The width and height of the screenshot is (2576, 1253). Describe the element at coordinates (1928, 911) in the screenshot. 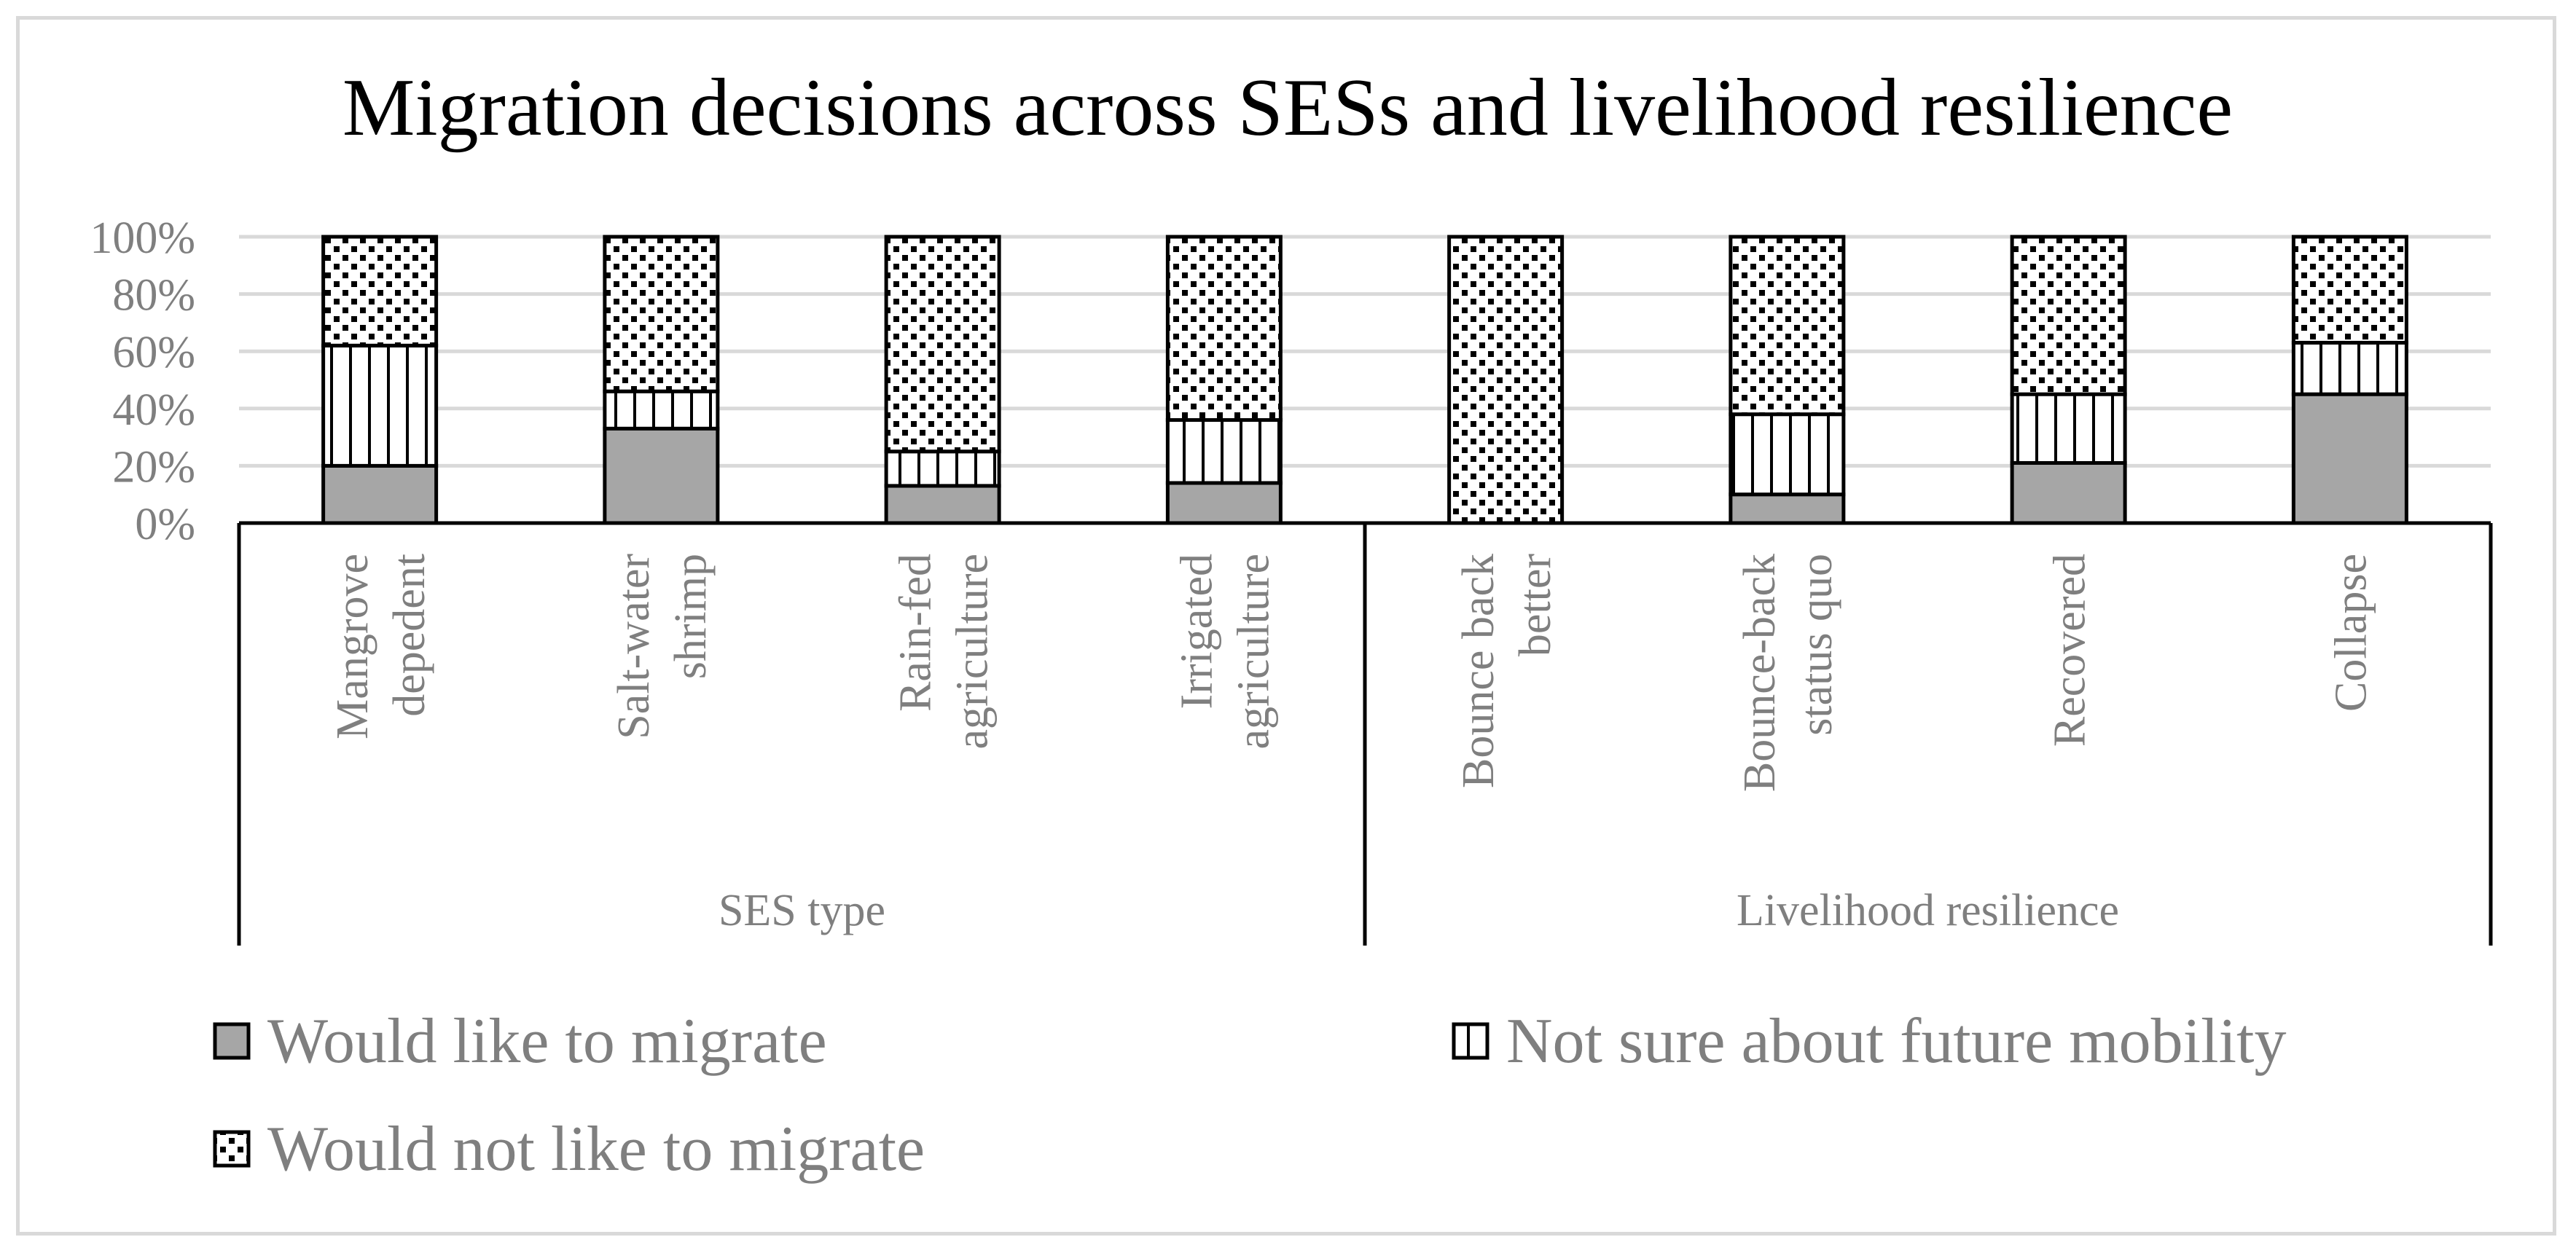

I see `x-group-label: Livelihood resilience` at that location.